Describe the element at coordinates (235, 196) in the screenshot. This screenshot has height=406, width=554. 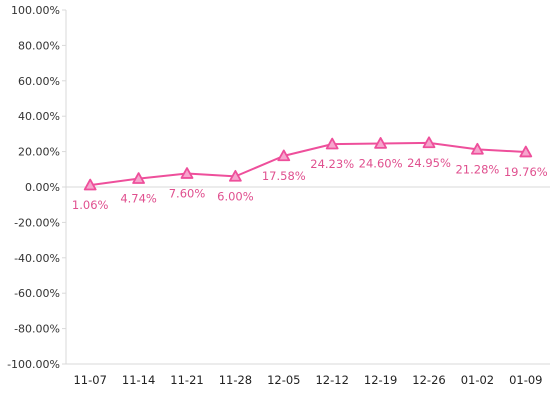
I see `data-label: 6.00%` at that location.